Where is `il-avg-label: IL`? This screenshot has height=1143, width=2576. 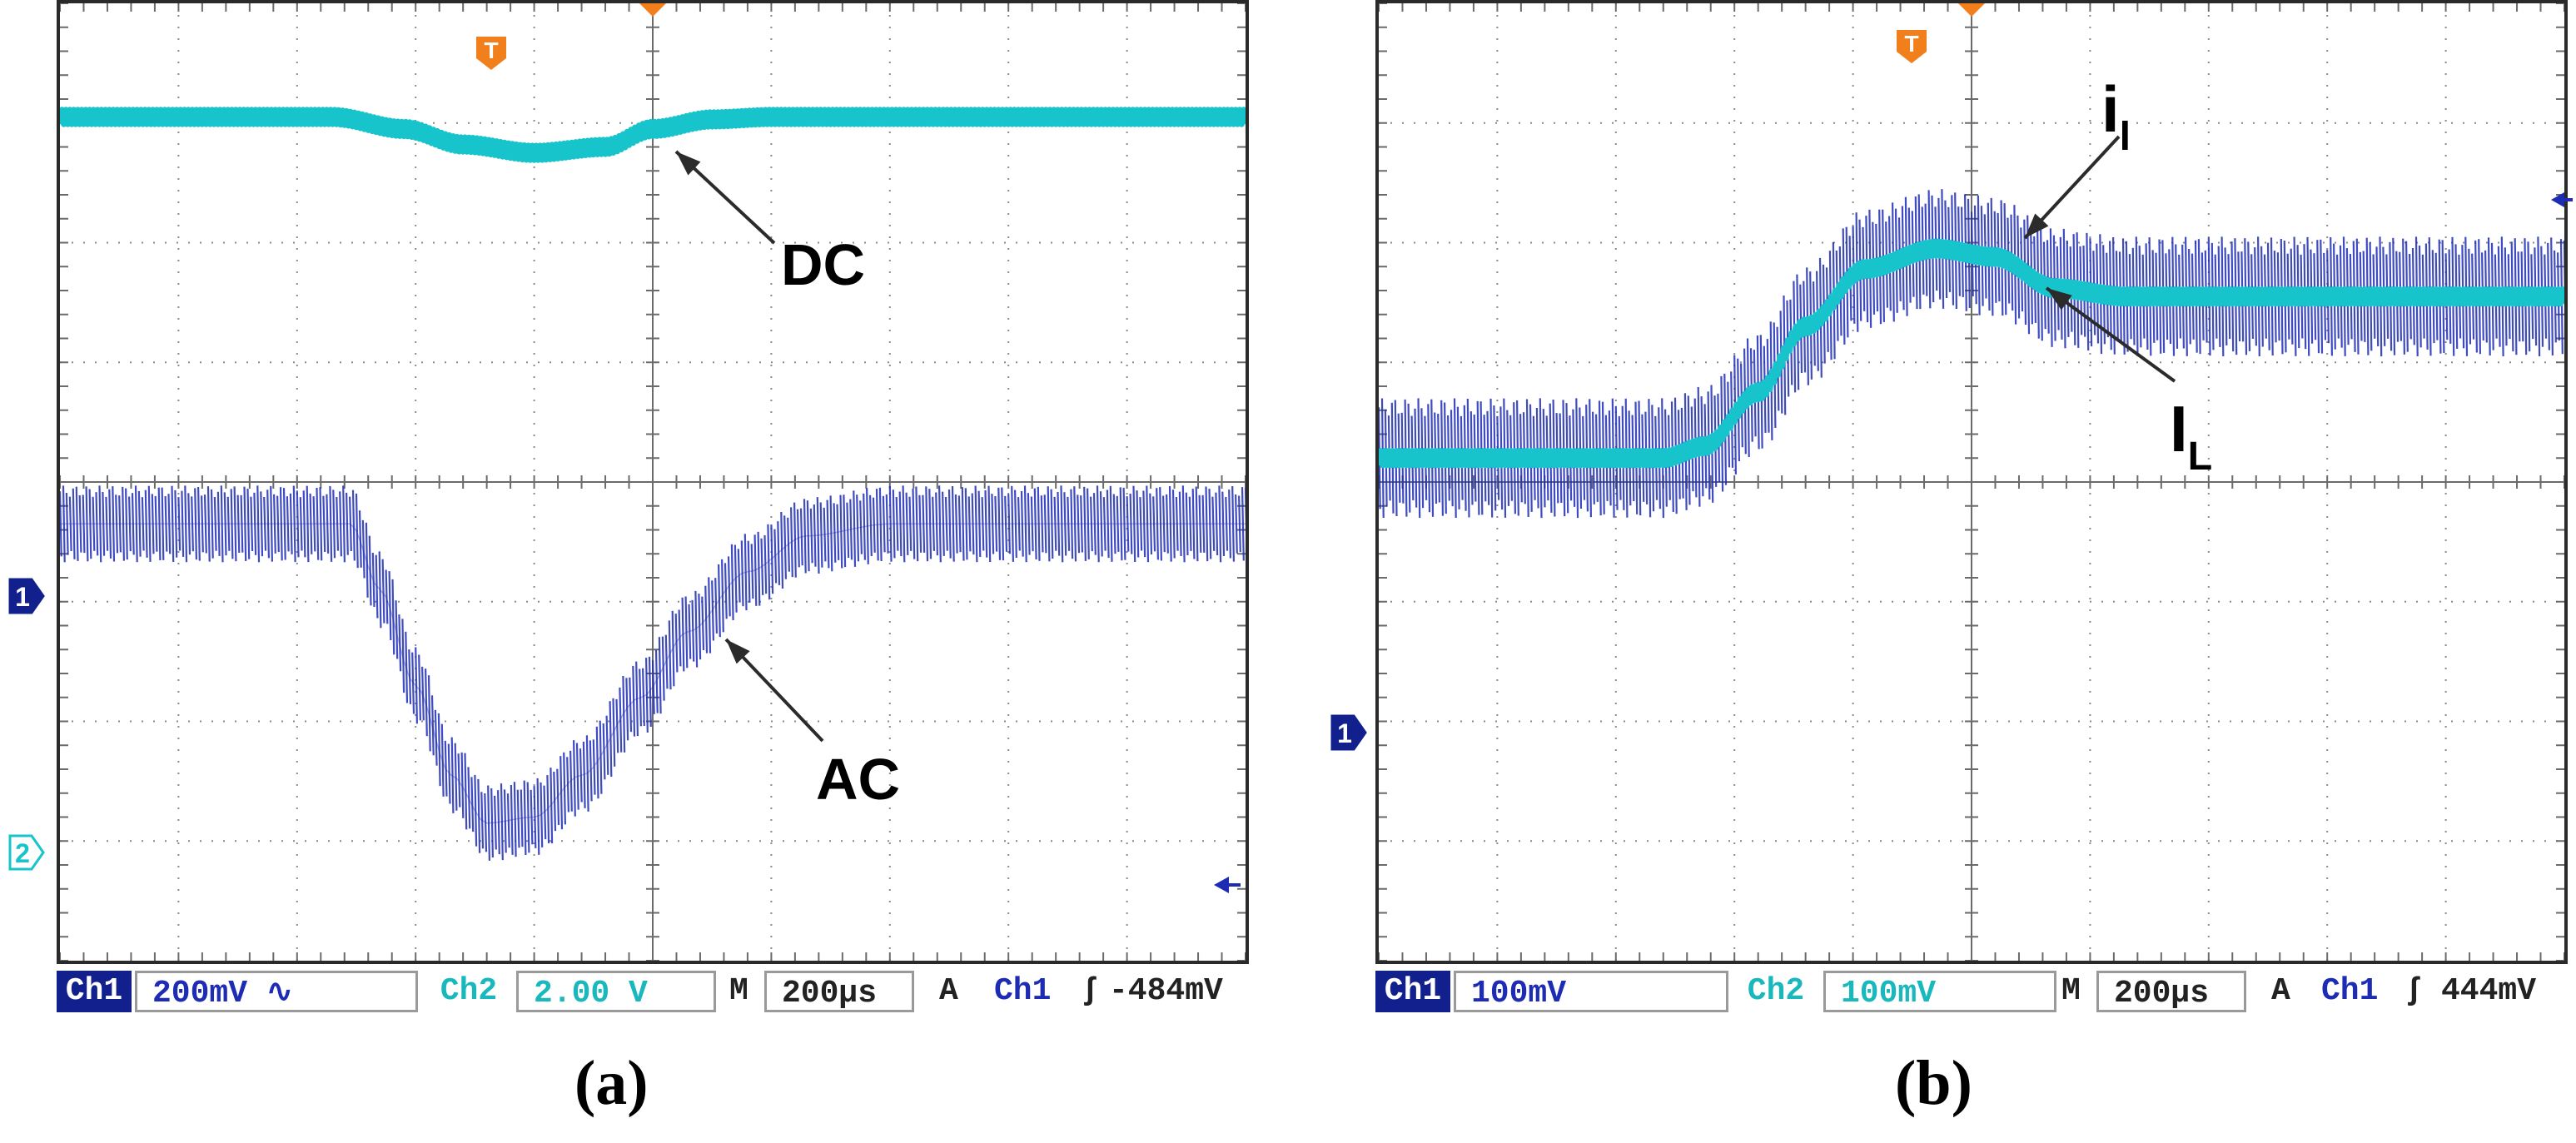
il-avg-label: IL is located at coordinates (2191, 435).